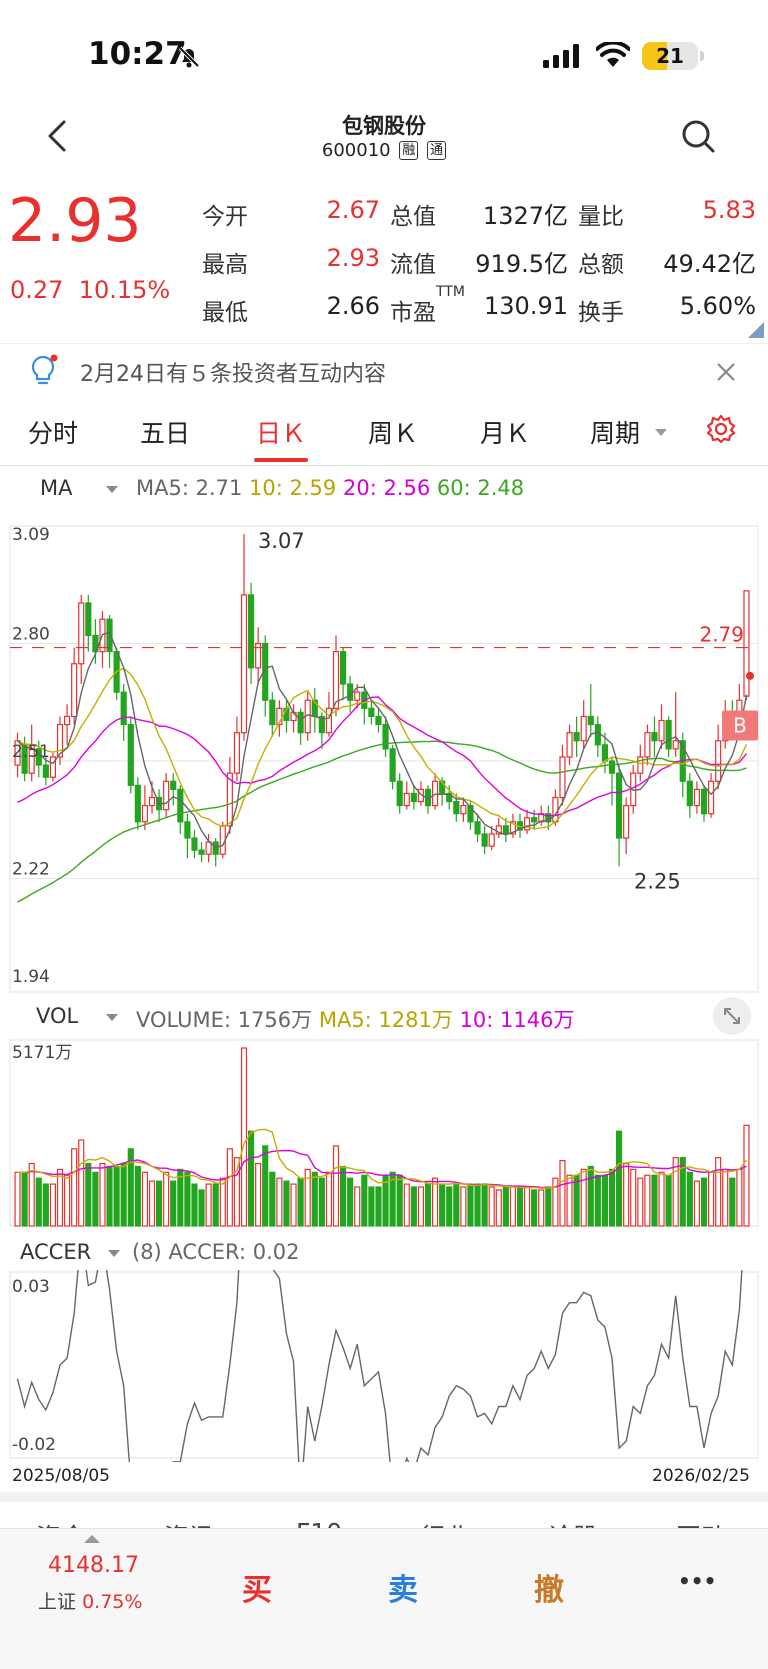 The image size is (768, 1669). Describe the element at coordinates (445, 1523) in the screenshot. I see `section-tab-industry: 行业` at that location.